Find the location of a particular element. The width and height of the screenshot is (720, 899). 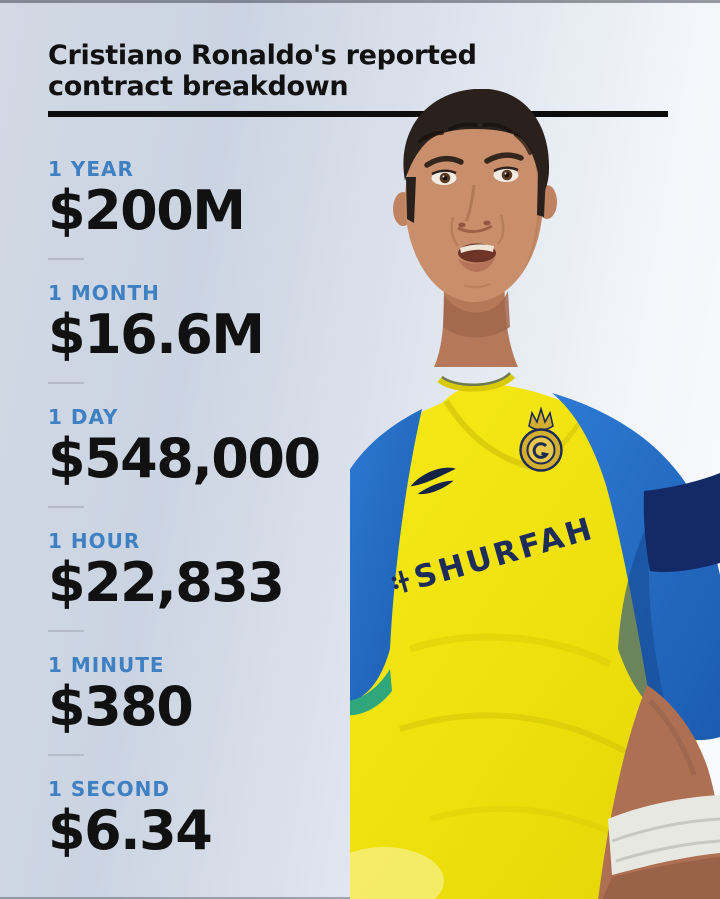

list-item: 1 MONTH $16.6M is located at coordinates (213, 344).